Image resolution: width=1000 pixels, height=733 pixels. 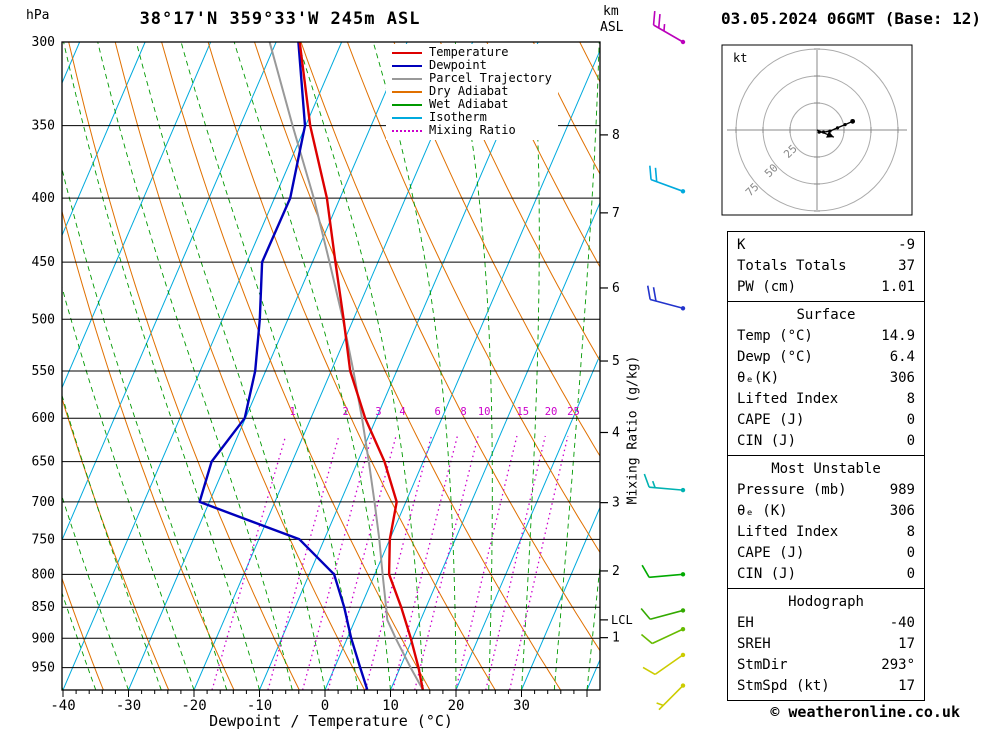 I want to click on stat-value: 306, so click(x=902, y=511).